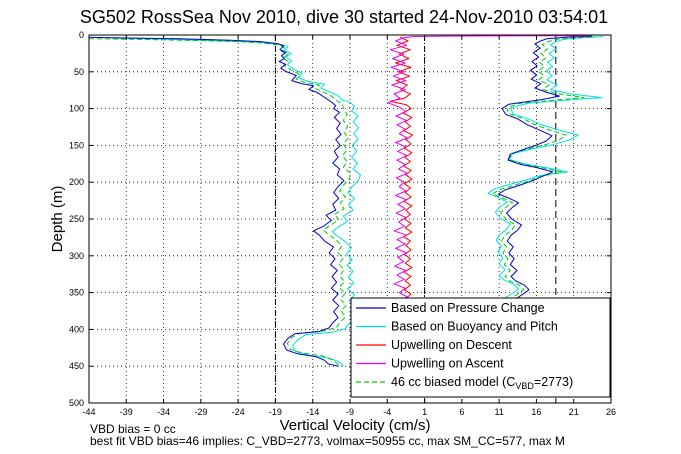 Image resolution: width=681 pixels, height=454 pixels. What do you see at coordinates (611, 412) in the screenshot?
I see `x-tick-label: 26` at bounding box center [611, 412].